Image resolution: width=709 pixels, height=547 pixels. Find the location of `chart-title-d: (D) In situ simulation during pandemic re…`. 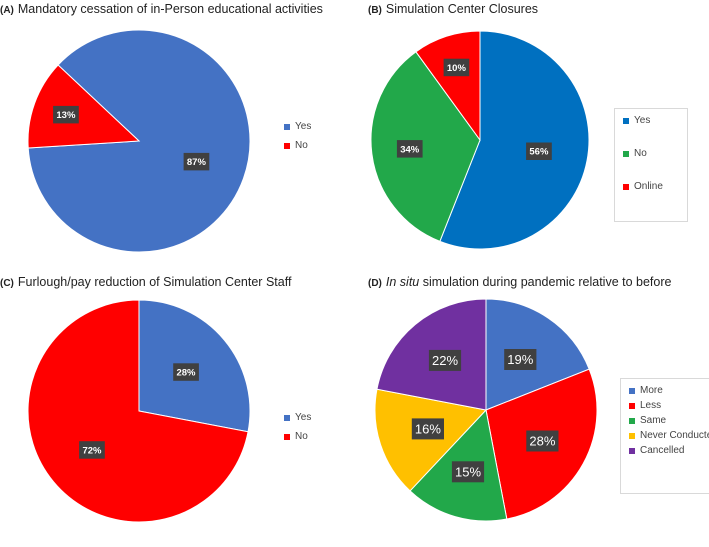

chart-title-d: (D) In situ simulation during pandemic re… is located at coordinates (519, 282).